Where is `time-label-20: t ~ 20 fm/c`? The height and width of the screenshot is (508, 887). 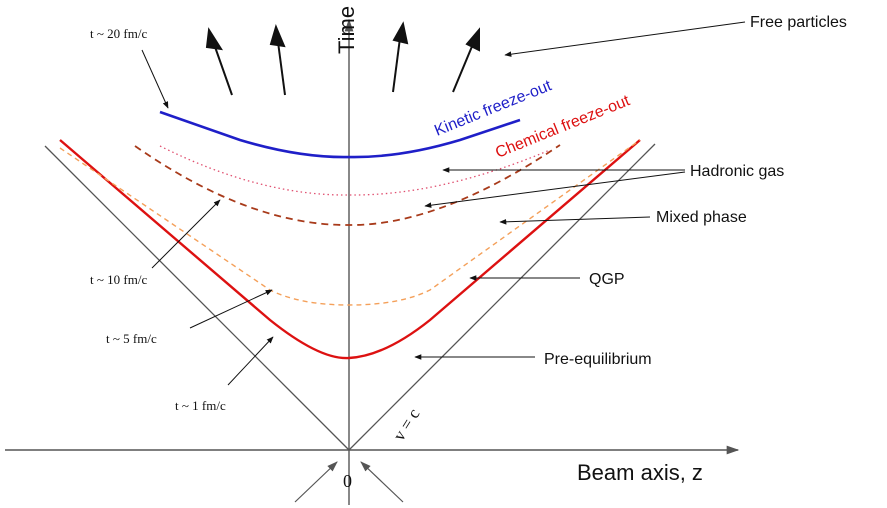
time-label-20: t ~ 20 fm/c is located at coordinates (118, 33).